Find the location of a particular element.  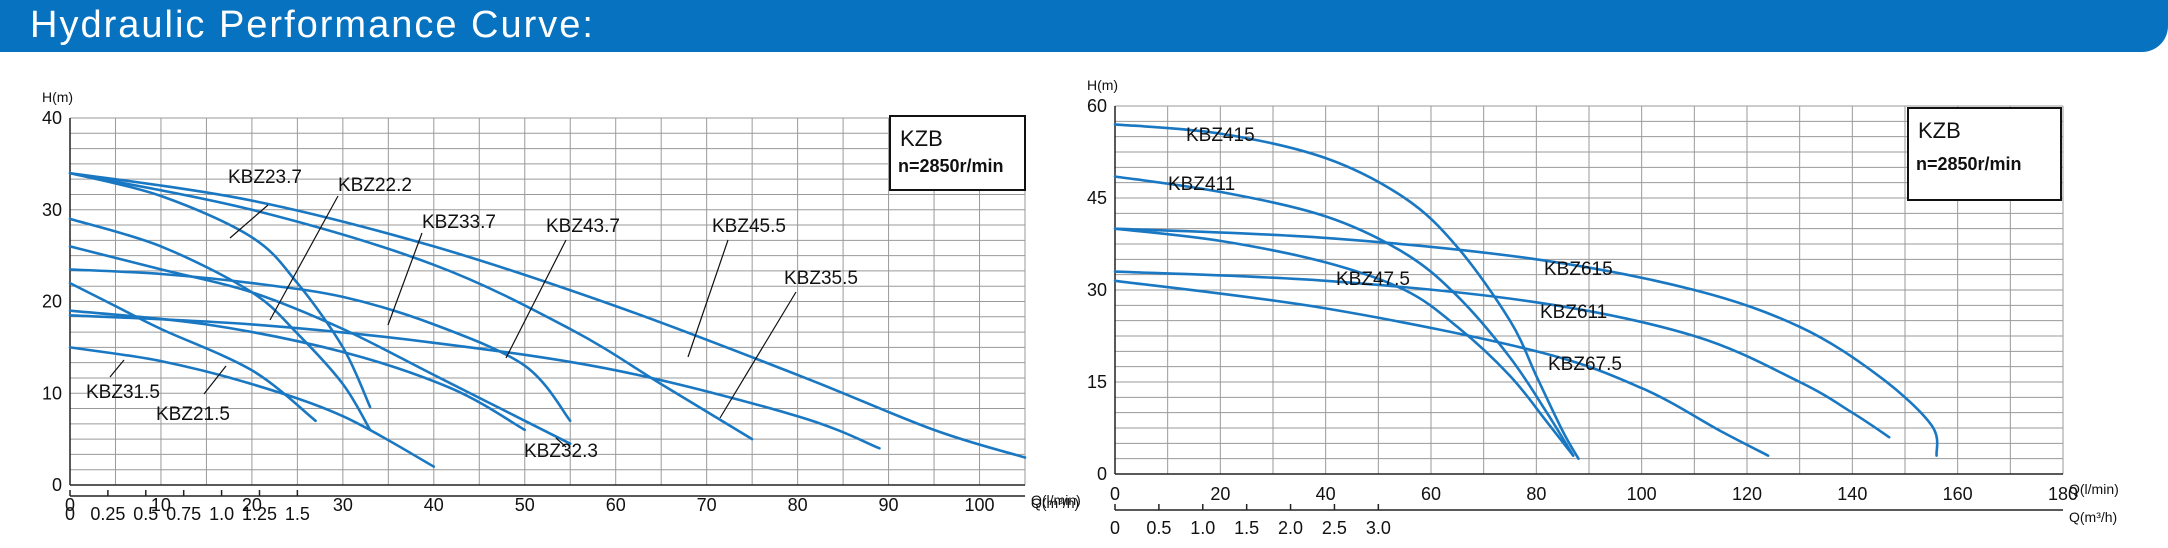

curve-label: KBZ415 is located at coordinates (1220, 135).